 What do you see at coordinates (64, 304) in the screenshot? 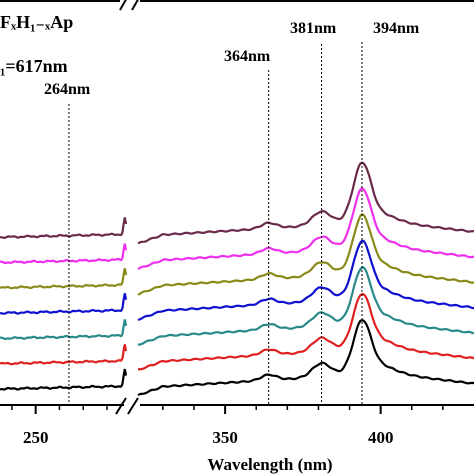
I see `series-4-left-line` at bounding box center [64, 304].